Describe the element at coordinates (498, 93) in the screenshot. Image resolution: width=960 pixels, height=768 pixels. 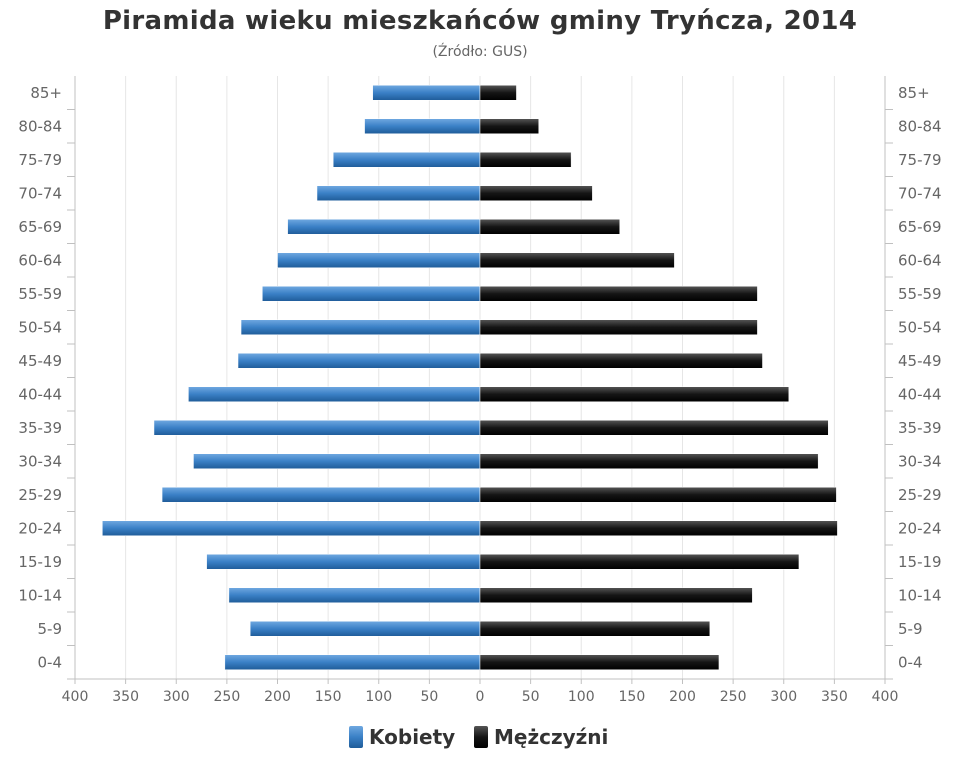
I see `bar-mezczyzni-85+` at that location.